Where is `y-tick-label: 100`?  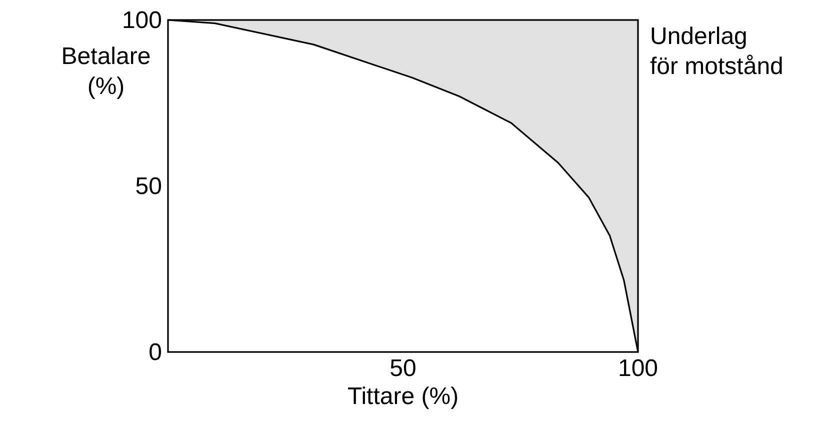
y-tick-label: 100 is located at coordinates (142, 20).